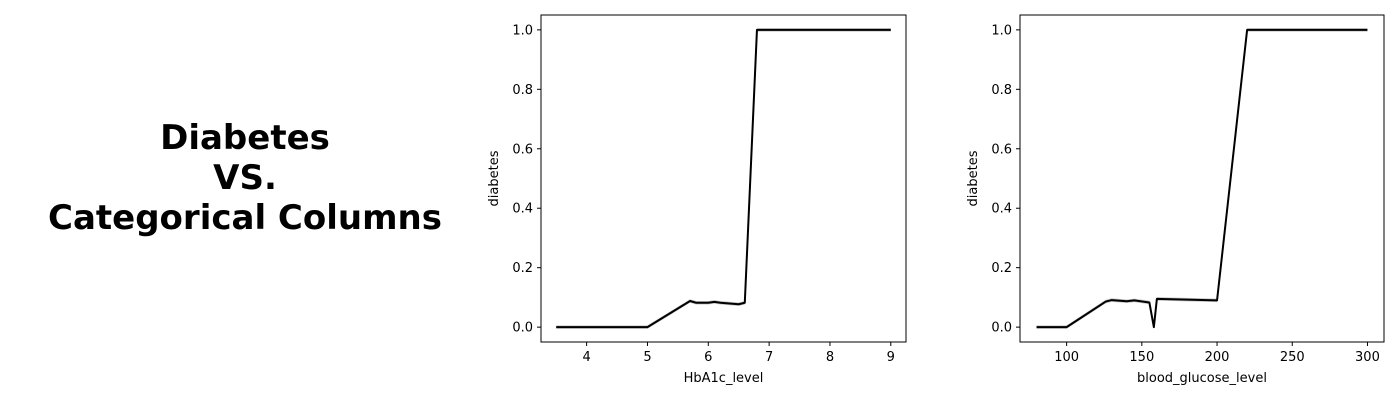 Image resolution: width=1400 pixels, height=400 pixels. I want to click on figure-heading: Diabetes VS. Categorical Columns, so click(245, 178).